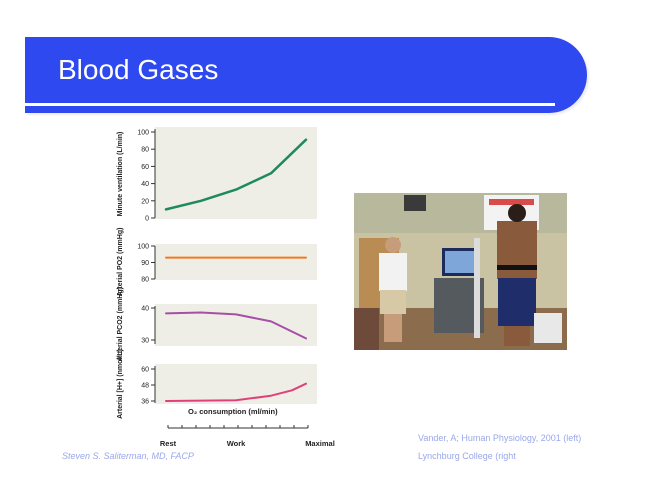  I want to click on pco2-curve, so click(236, 325).